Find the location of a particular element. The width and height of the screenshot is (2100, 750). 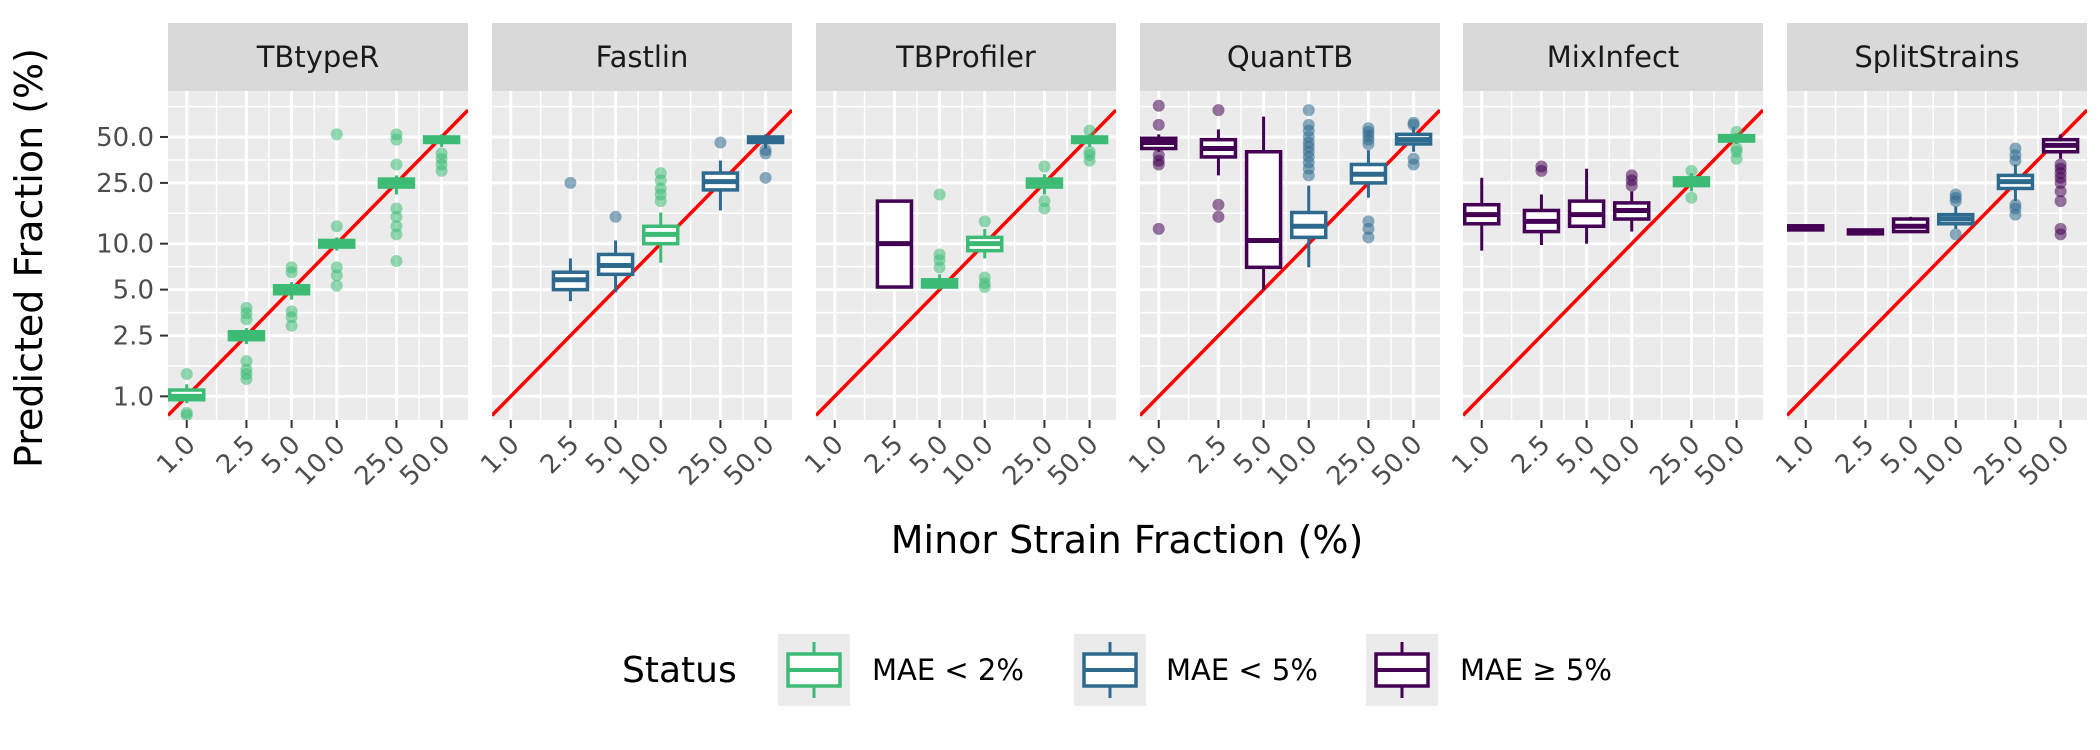

facet-strip-label: Fastlin is located at coordinates (642, 57).